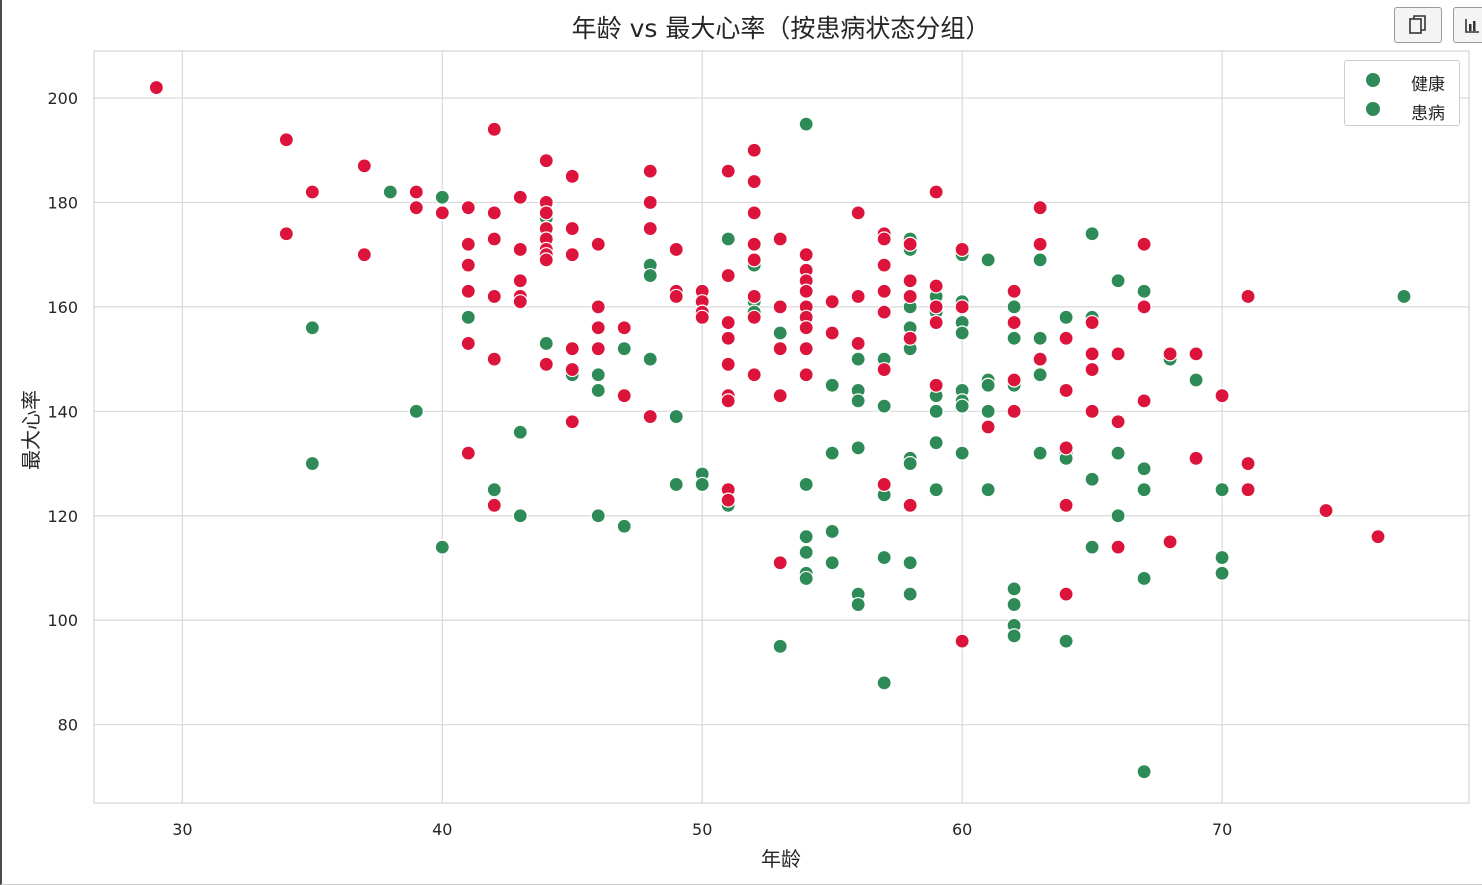  I want to click on y-tick-label: 140, so click(62, 411).